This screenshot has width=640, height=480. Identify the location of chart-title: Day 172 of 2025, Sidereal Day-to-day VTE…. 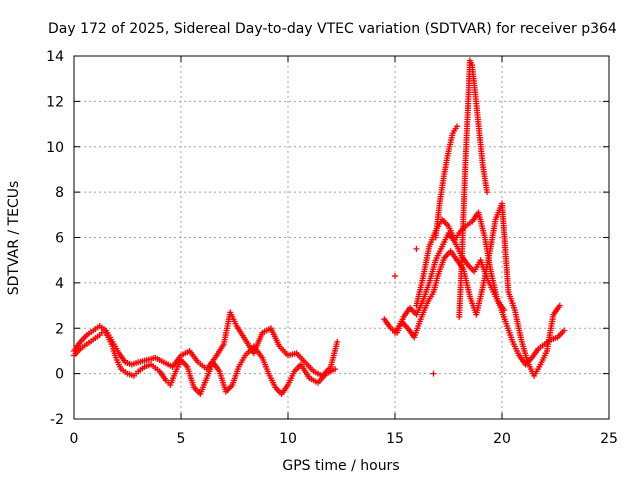
(332, 29).